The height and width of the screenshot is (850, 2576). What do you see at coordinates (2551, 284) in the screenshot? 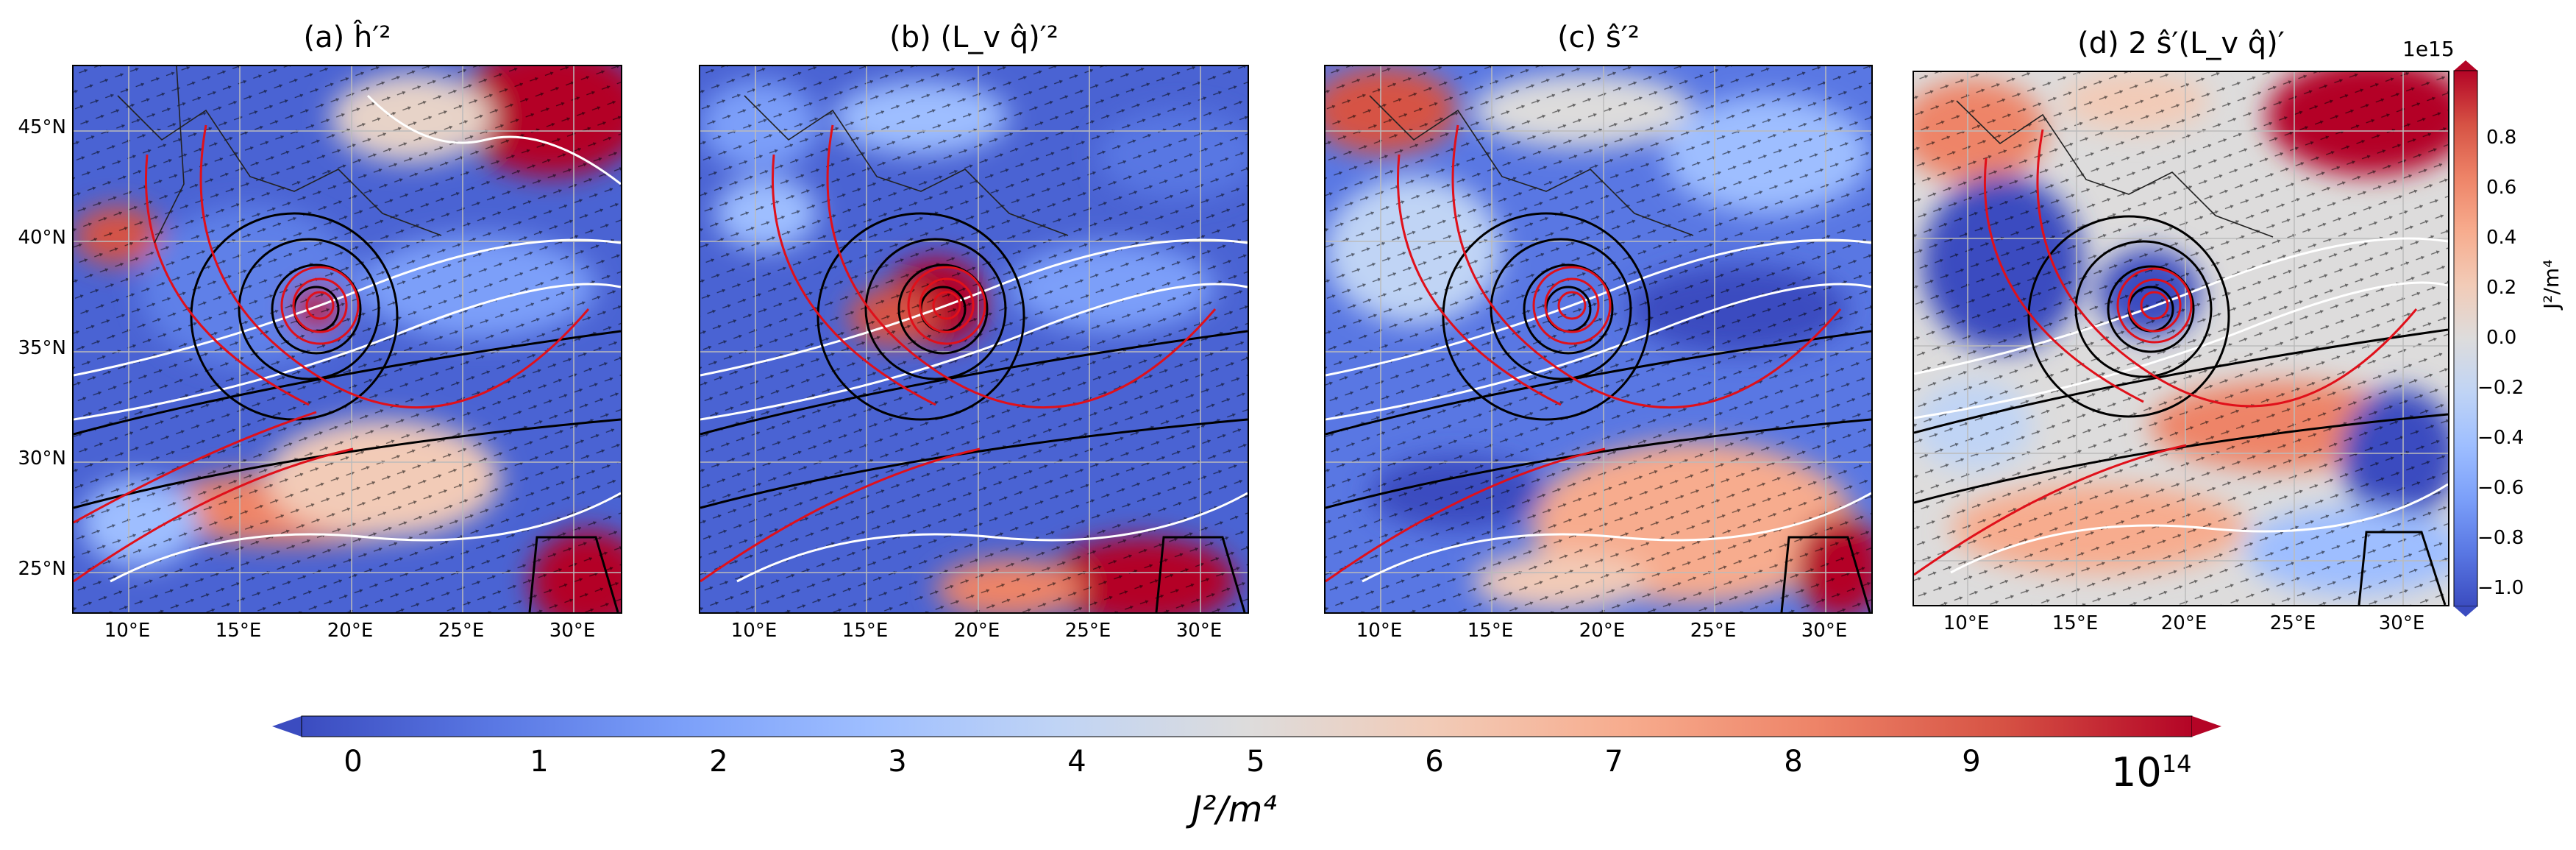
I see `panel-d-colorbar-label: J²/m⁴` at bounding box center [2551, 284].